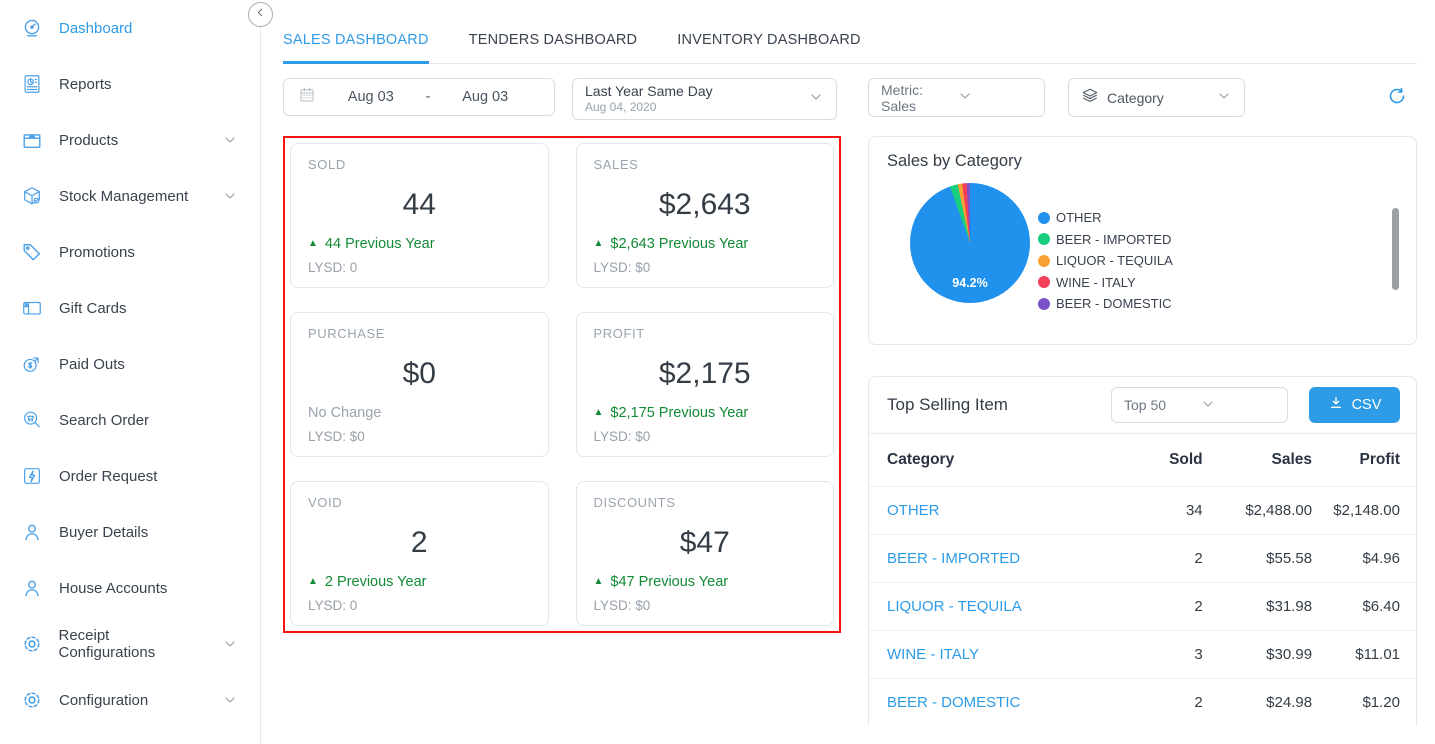 The image size is (1435, 744). Describe the element at coordinates (1186, 459) in the screenshot. I see `column-header-sold: Sold` at that location.